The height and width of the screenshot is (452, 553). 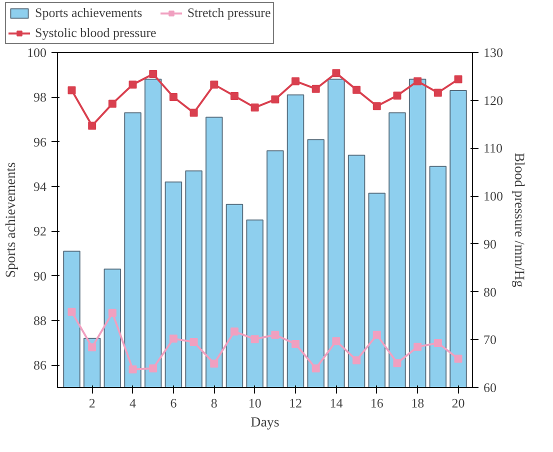 What do you see at coordinates (265, 423) in the screenshot?
I see `x-axis-title: Days` at bounding box center [265, 423].